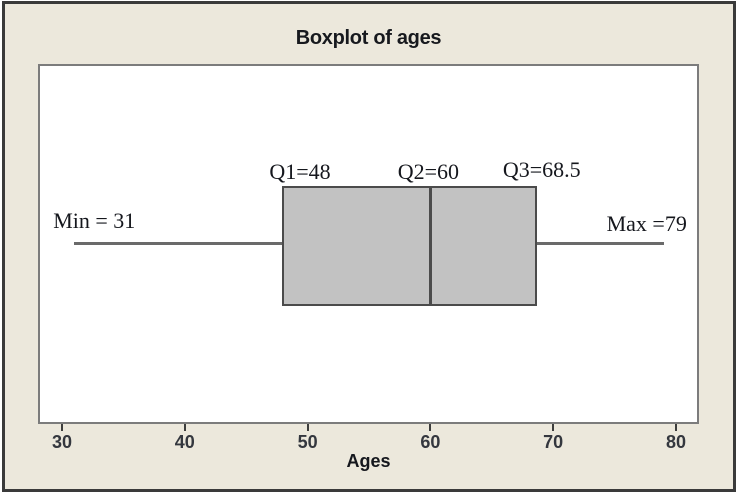  What do you see at coordinates (541, 169) in the screenshot?
I see `annotation-q3: Q3=68.5` at bounding box center [541, 169].